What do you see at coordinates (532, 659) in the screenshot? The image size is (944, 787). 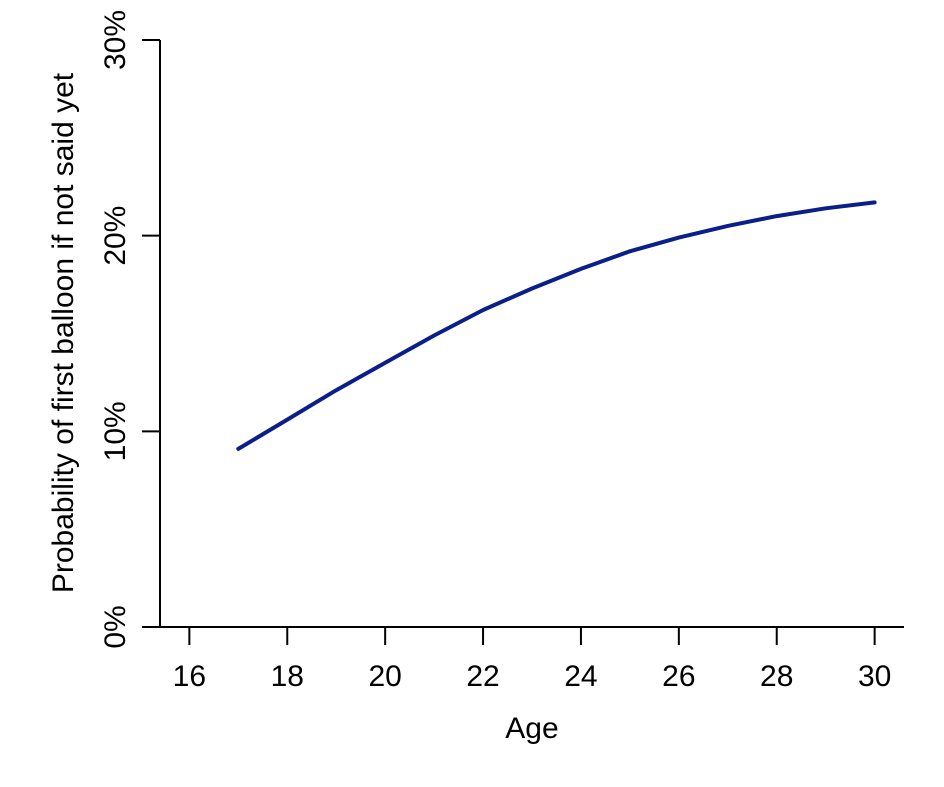 I see `x-axis: 16 18 20 22 24 26 28 30` at bounding box center [532, 659].